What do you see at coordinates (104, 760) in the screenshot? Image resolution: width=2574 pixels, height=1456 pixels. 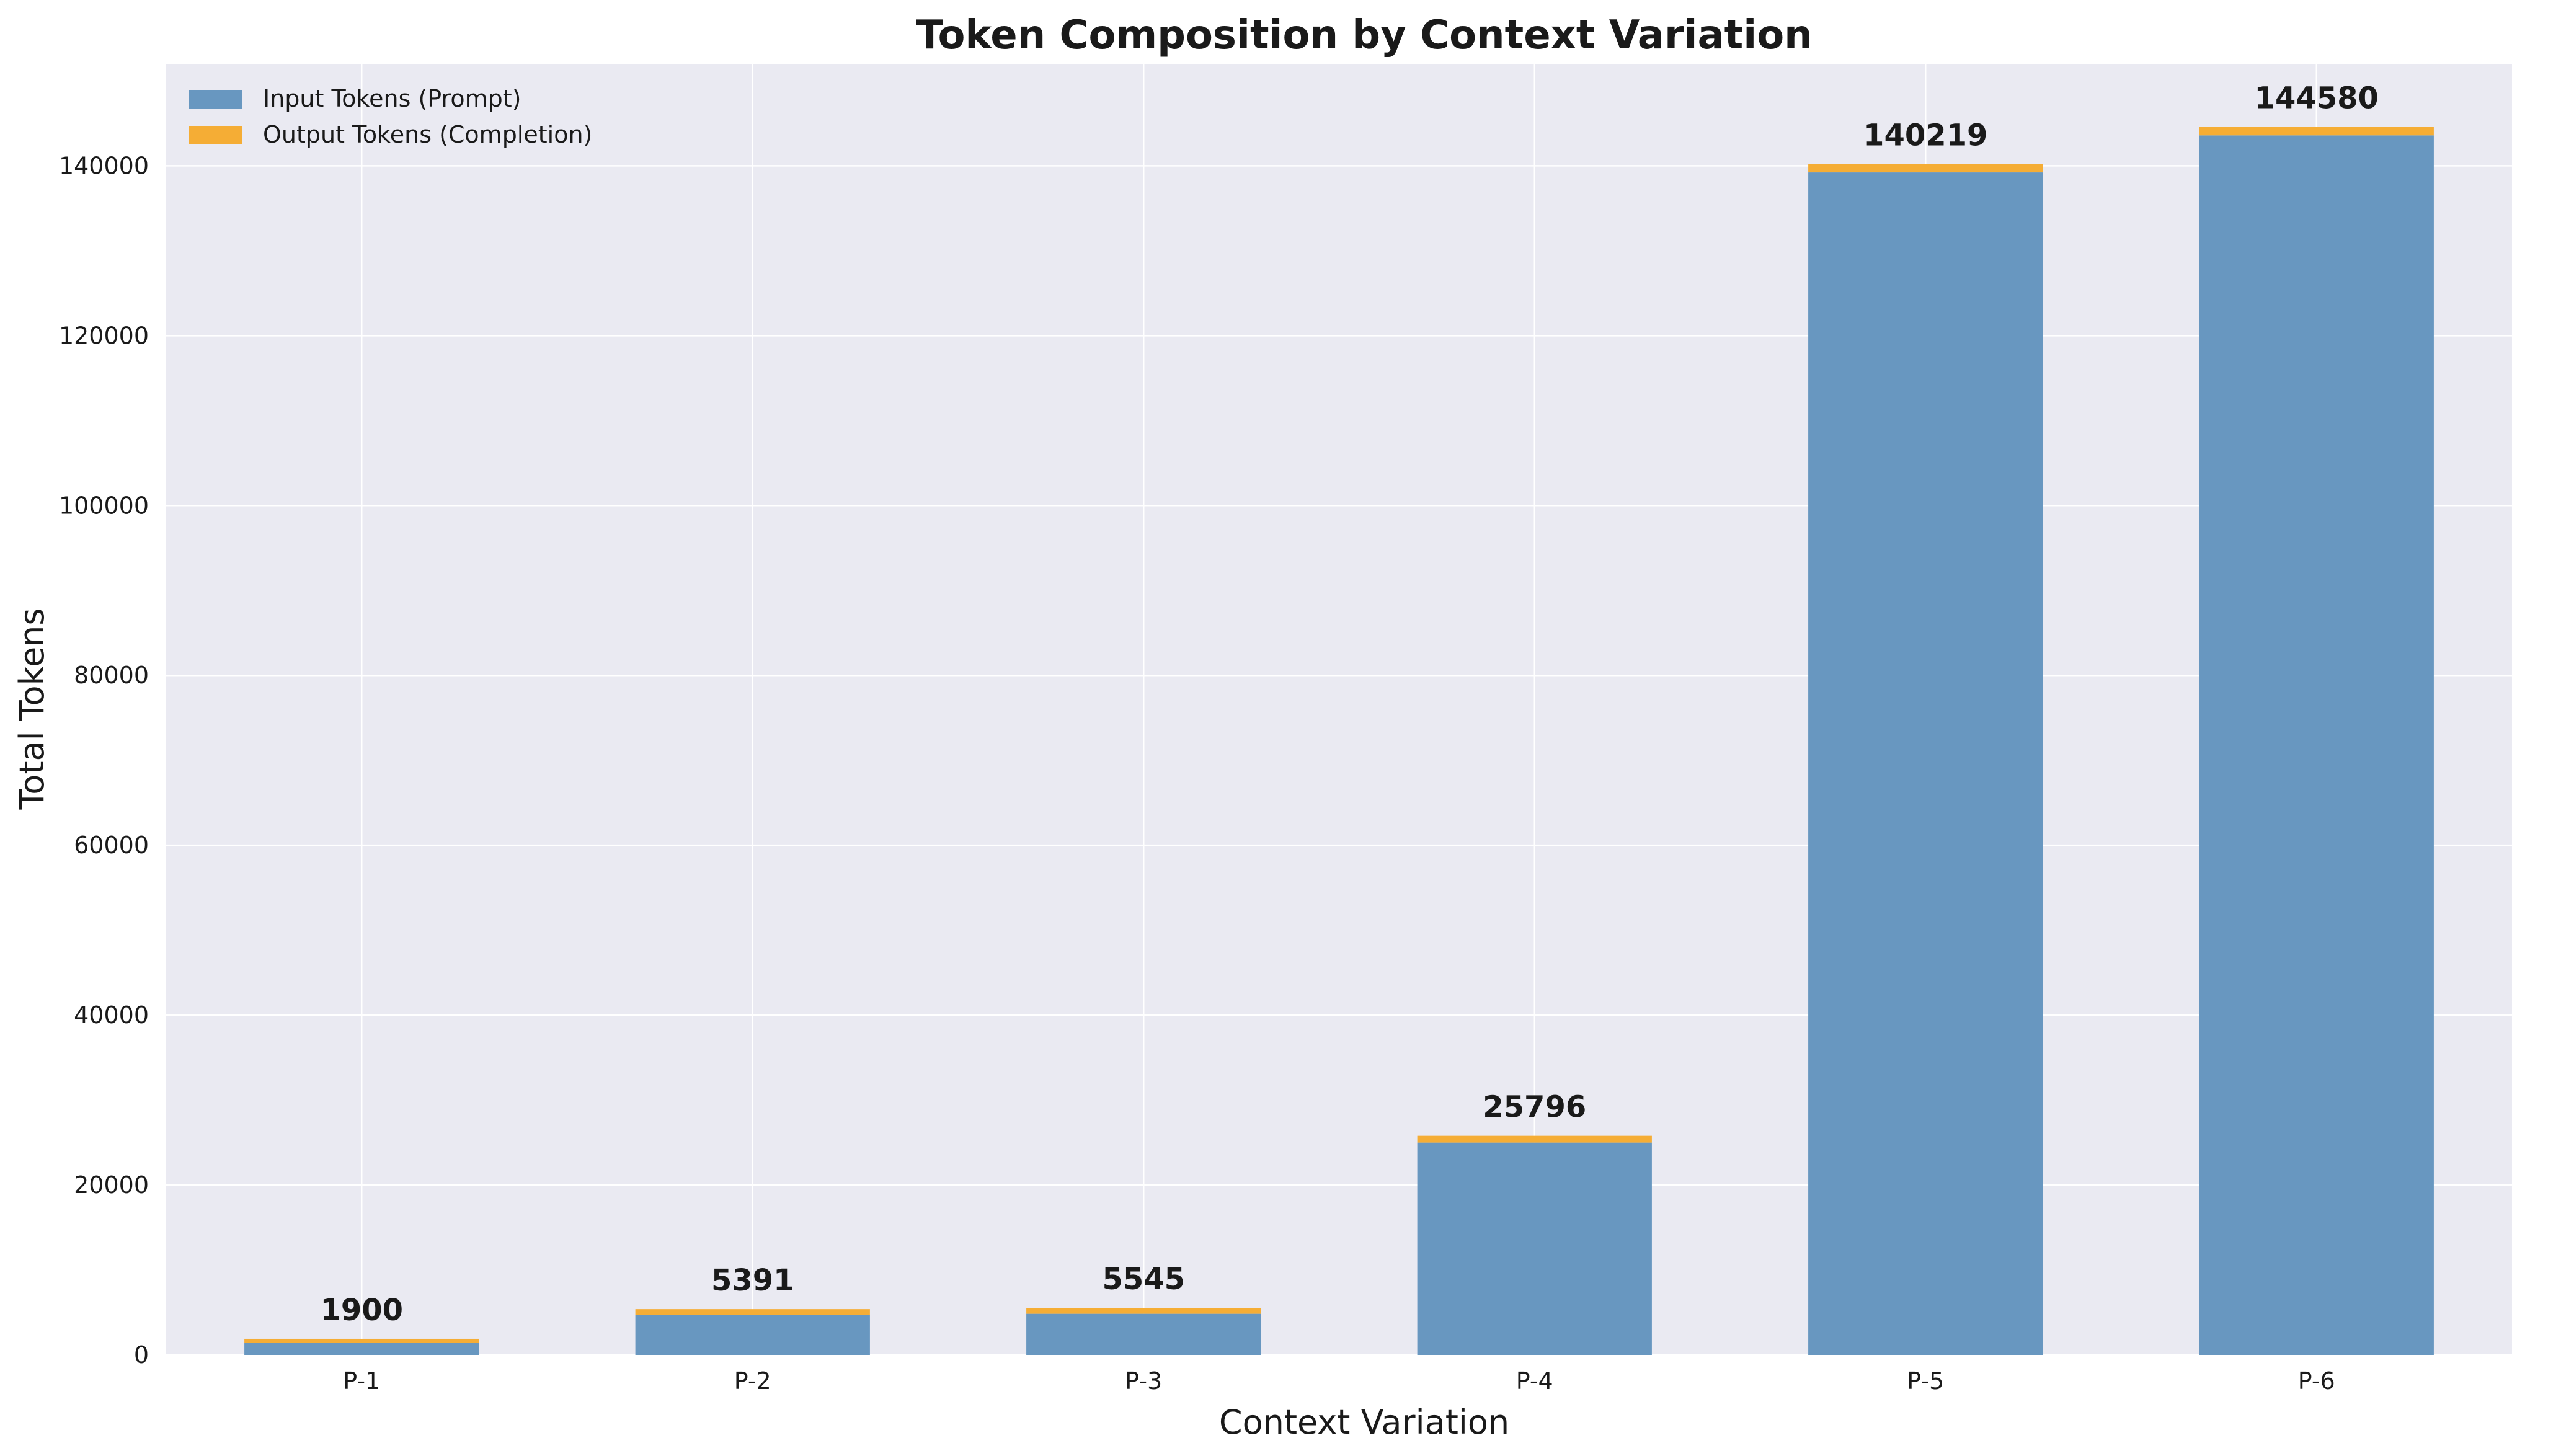 I see `y-ticks-layer: 0 20000 40000 60000 80000 100000 120000 140000` at bounding box center [104, 760].